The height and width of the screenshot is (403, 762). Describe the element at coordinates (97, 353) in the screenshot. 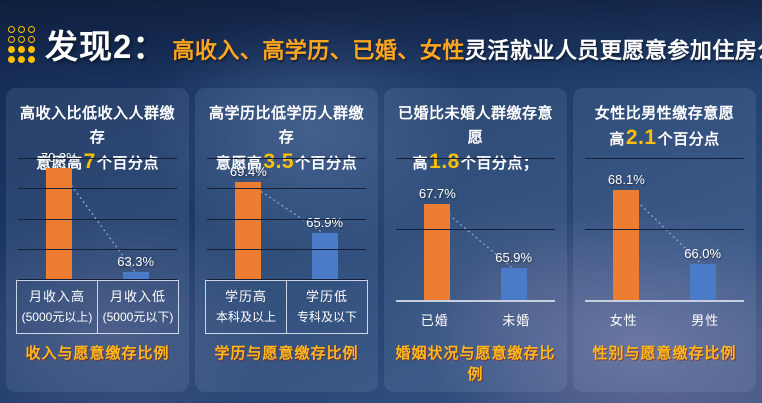

I see `income-caption: 收入与愿意缴存比例` at that location.